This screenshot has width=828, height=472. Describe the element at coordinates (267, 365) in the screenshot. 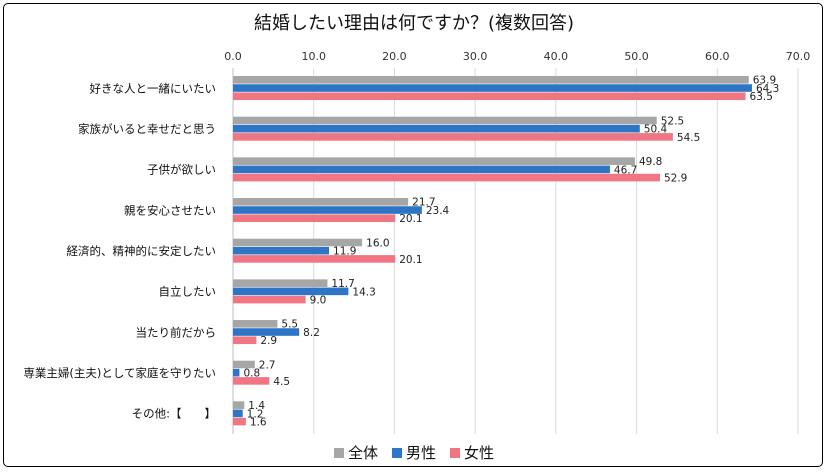

I see `data-label: 2.7` at that location.